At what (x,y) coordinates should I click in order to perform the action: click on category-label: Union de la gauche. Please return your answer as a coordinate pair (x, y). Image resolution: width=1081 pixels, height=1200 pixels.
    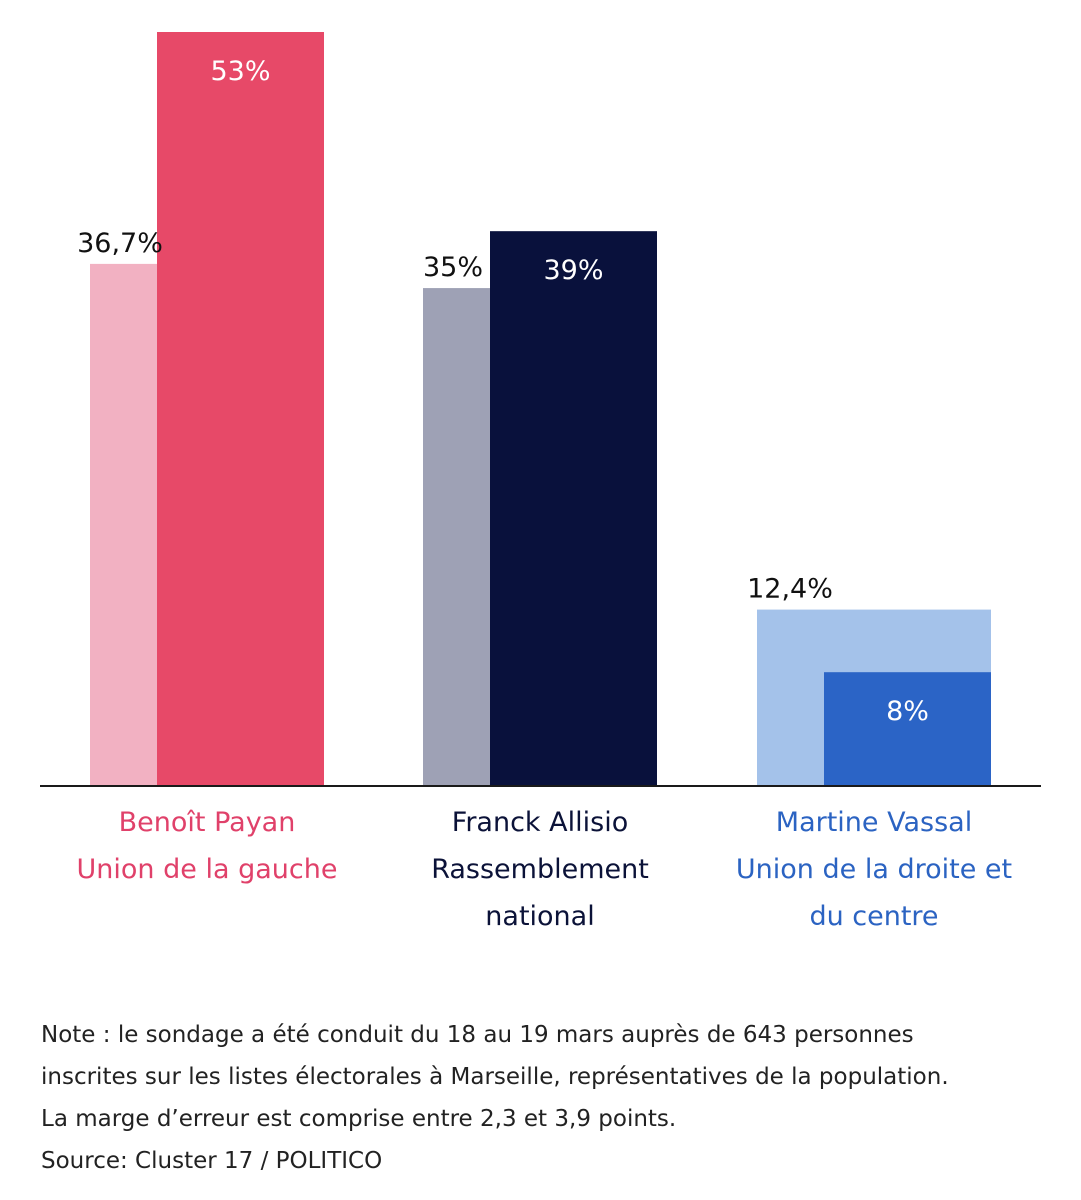
    Looking at the image, I should click on (207, 869).